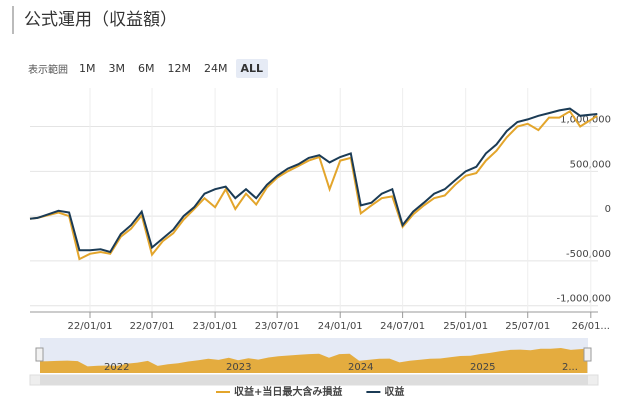 This screenshot has width=623, height=412. I want to click on navigator-label: 2022, so click(116, 367).